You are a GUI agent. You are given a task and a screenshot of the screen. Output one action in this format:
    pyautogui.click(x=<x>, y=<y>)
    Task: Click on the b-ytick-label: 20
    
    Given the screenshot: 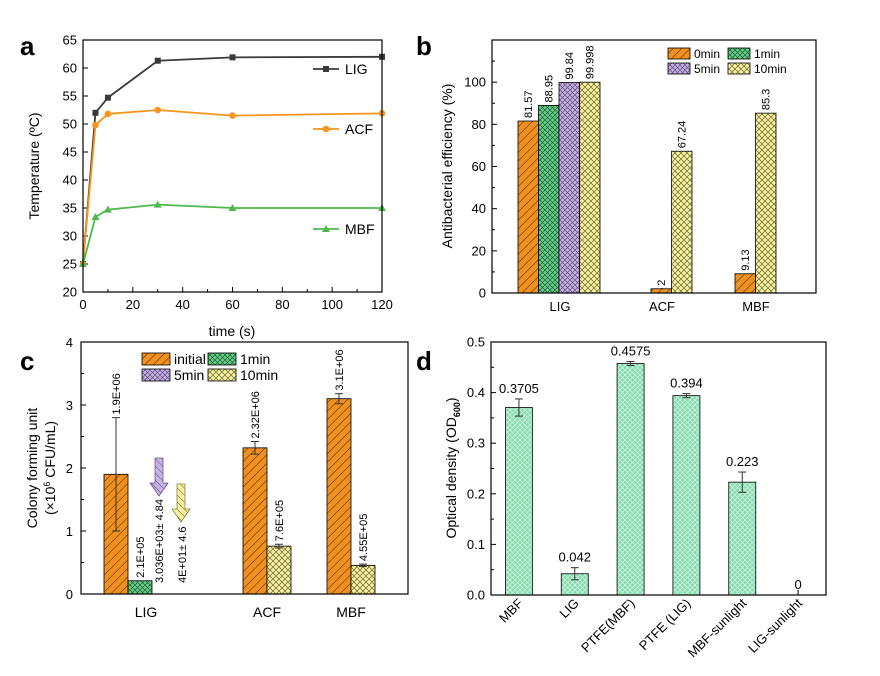 What is the action you would take?
    pyautogui.click(x=479, y=250)
    